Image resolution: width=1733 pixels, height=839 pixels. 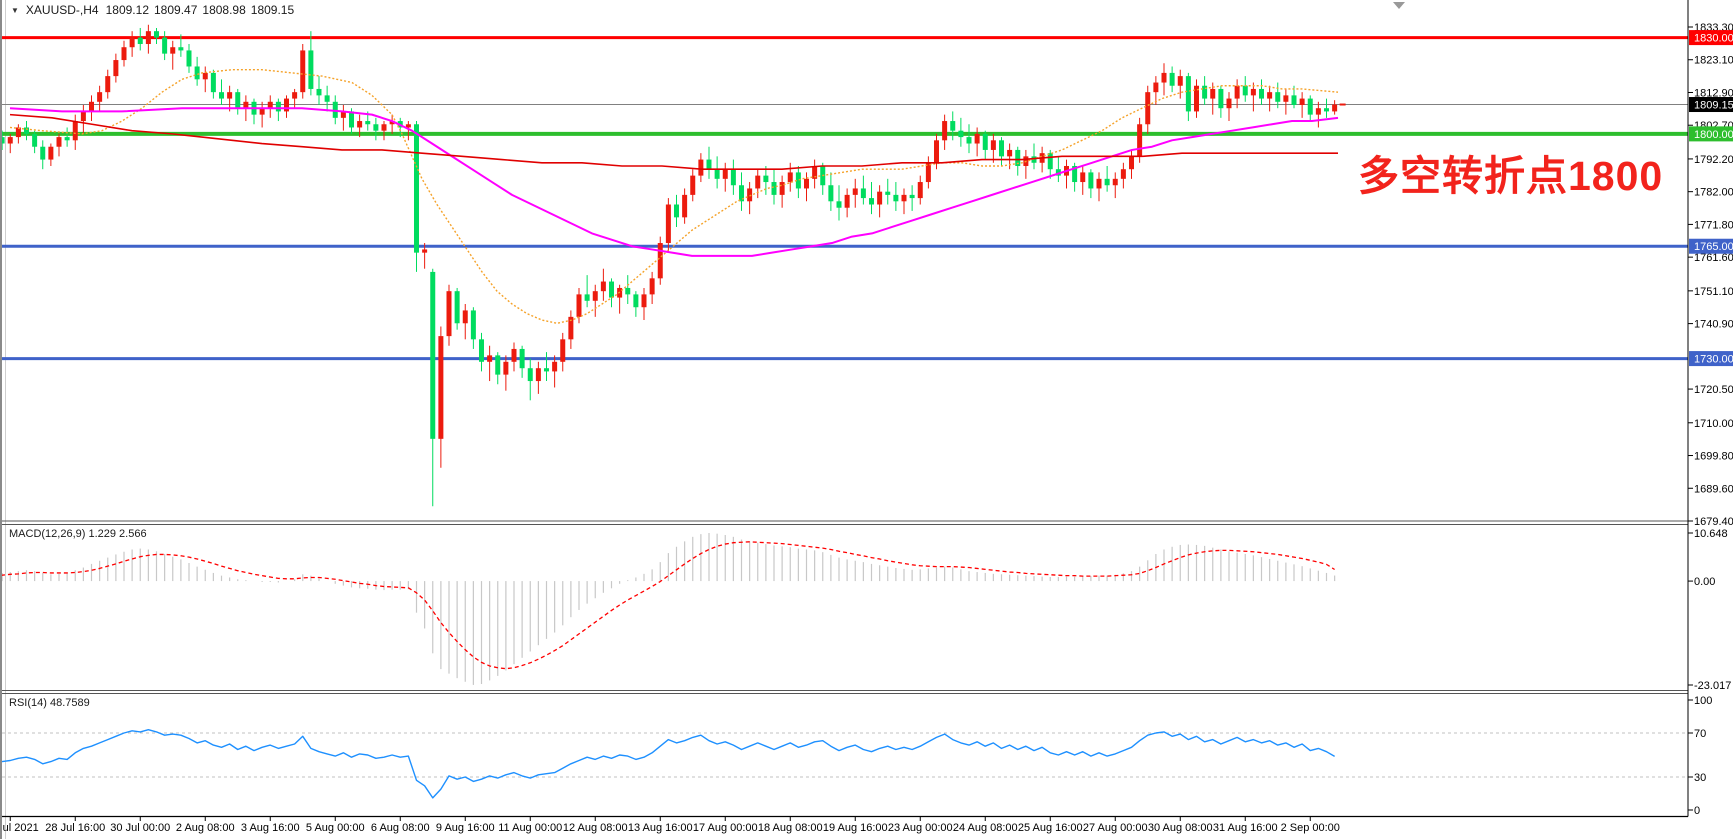 What do you see at coordinates (1713, 247) in the screenshot?
I see `svg-text: 1765.00` at bounding box center [1713, 247].